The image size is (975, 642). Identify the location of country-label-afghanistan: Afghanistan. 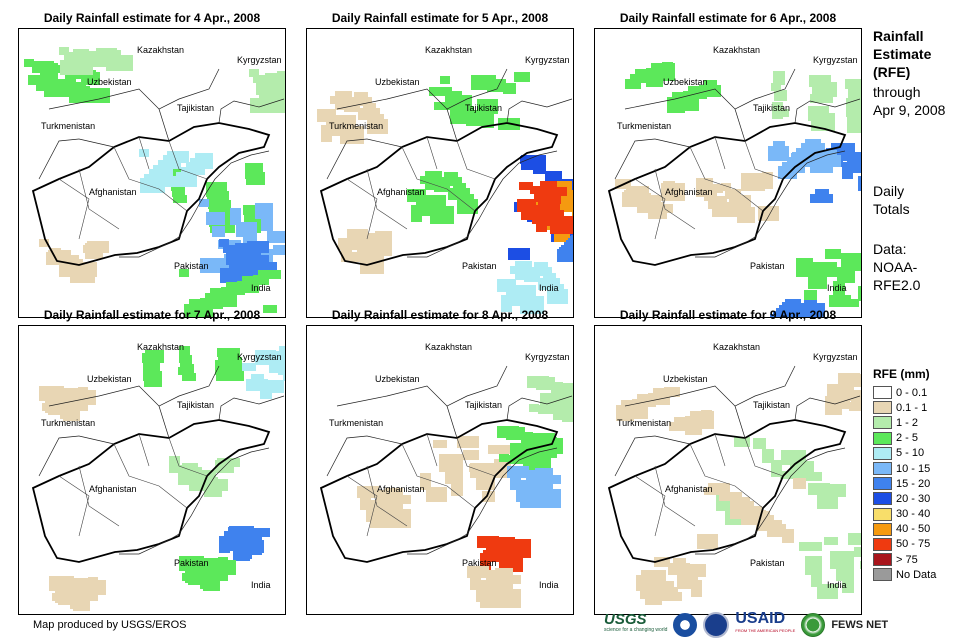
(689, 489).